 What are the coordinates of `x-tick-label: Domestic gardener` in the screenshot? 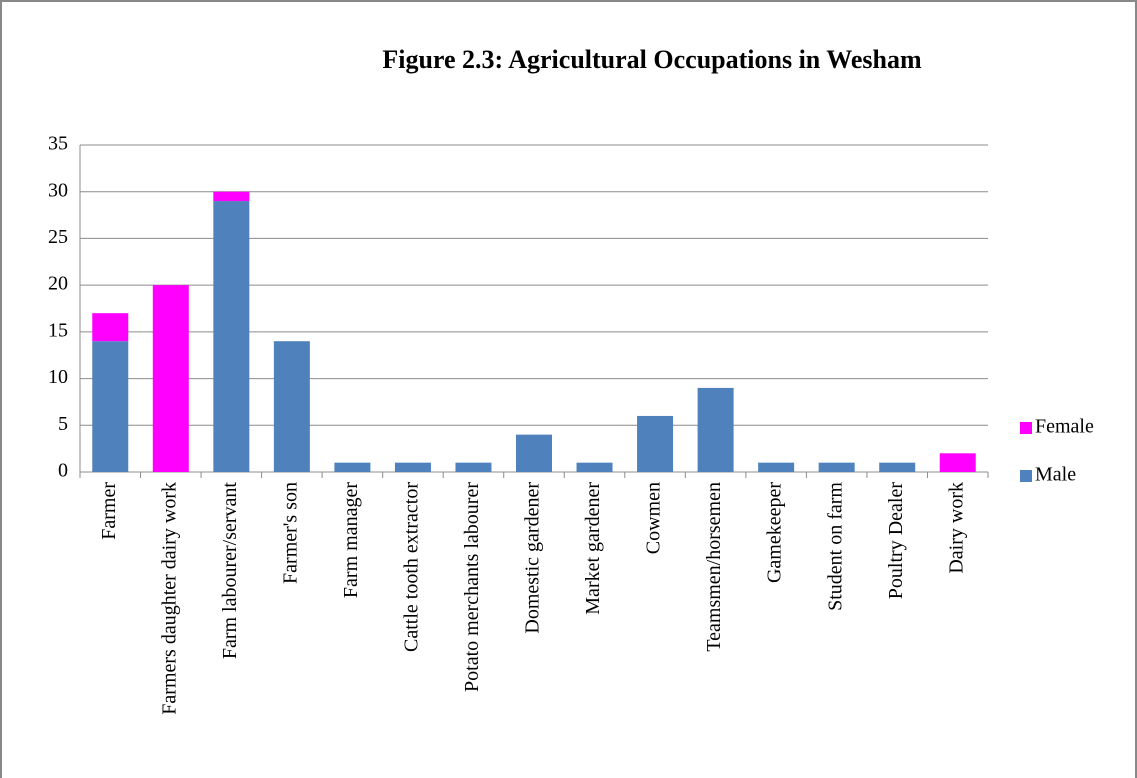 It's located at (533, 558).